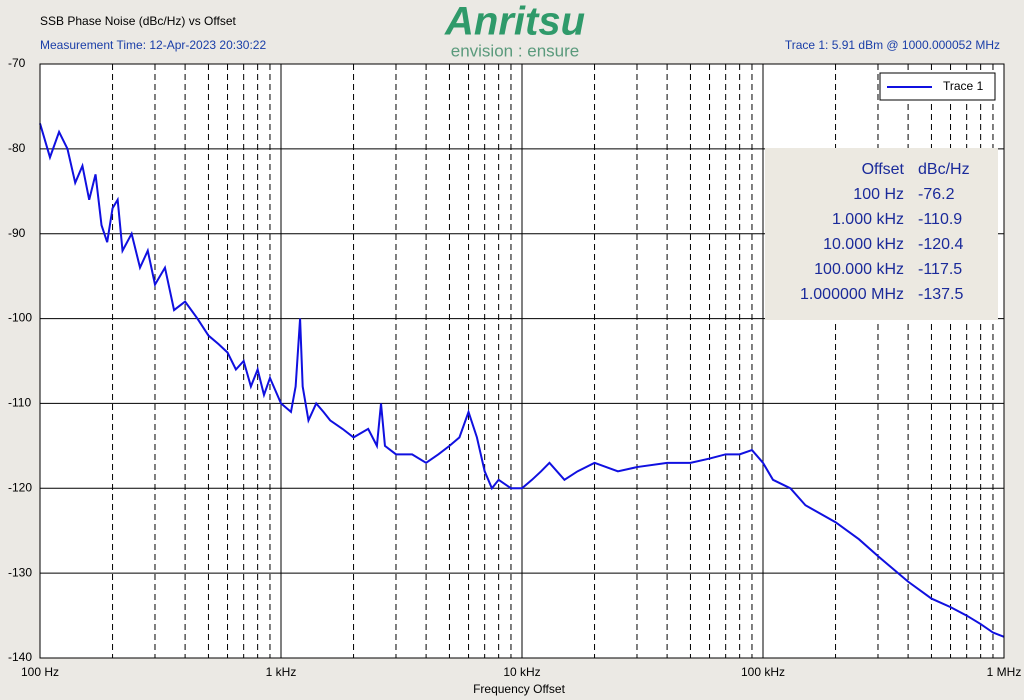 This screenshot has width=1024, height=700. Describe the element at coordinates (153, 45) in the screenshot. I see `measurement-time: Measurement Time: 12-Apr-2023 20:30:22` at that location.